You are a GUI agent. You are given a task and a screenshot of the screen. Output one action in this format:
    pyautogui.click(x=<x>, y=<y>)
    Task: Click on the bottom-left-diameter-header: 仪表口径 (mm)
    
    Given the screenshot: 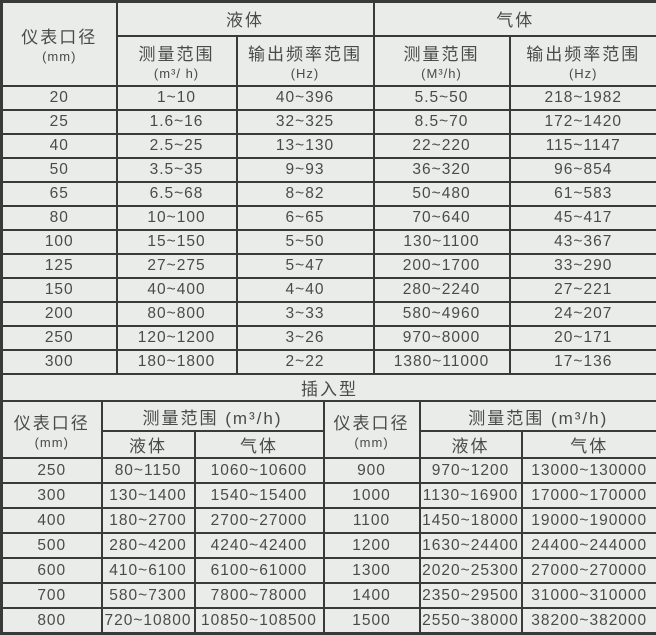 What is the action you would take?
    pyautogui.click(x=51, y=430)
    